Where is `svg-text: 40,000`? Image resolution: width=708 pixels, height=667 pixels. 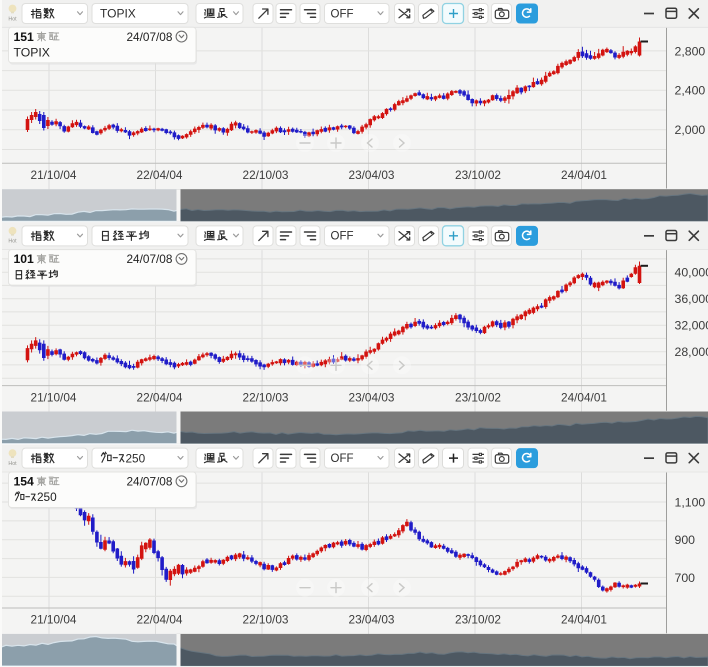 svg-text: 40,000 is located at coordinates (691, 273).